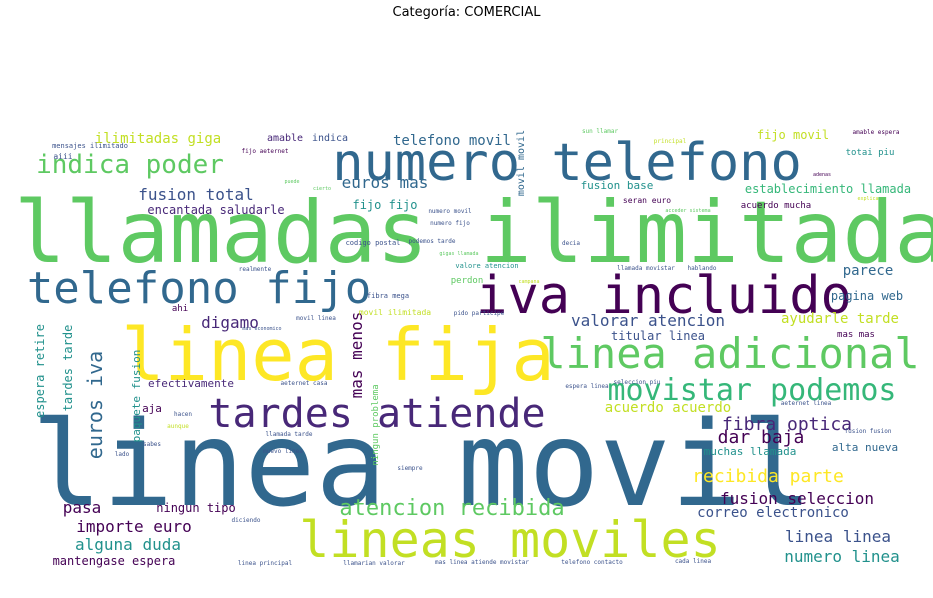 The width and height of the screenshot is (933, 598). I want to click on word-linea-principal: linea principal, so click(265, 563).